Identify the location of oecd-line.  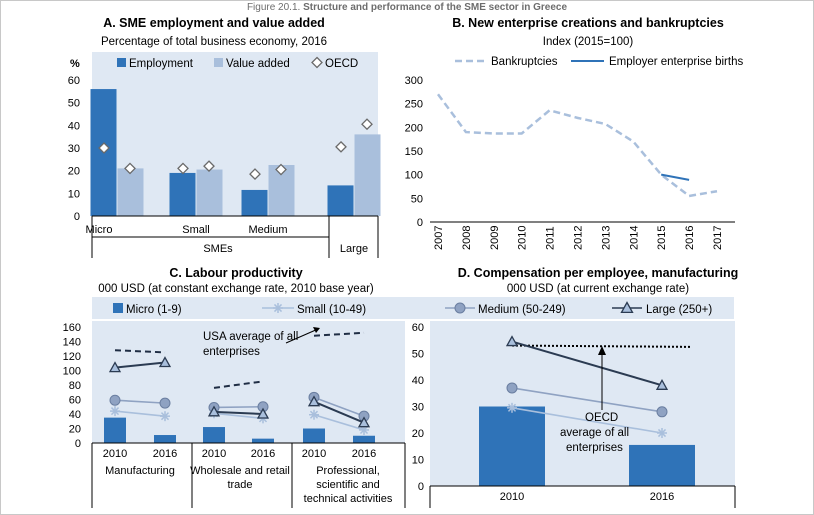
(601, 346).